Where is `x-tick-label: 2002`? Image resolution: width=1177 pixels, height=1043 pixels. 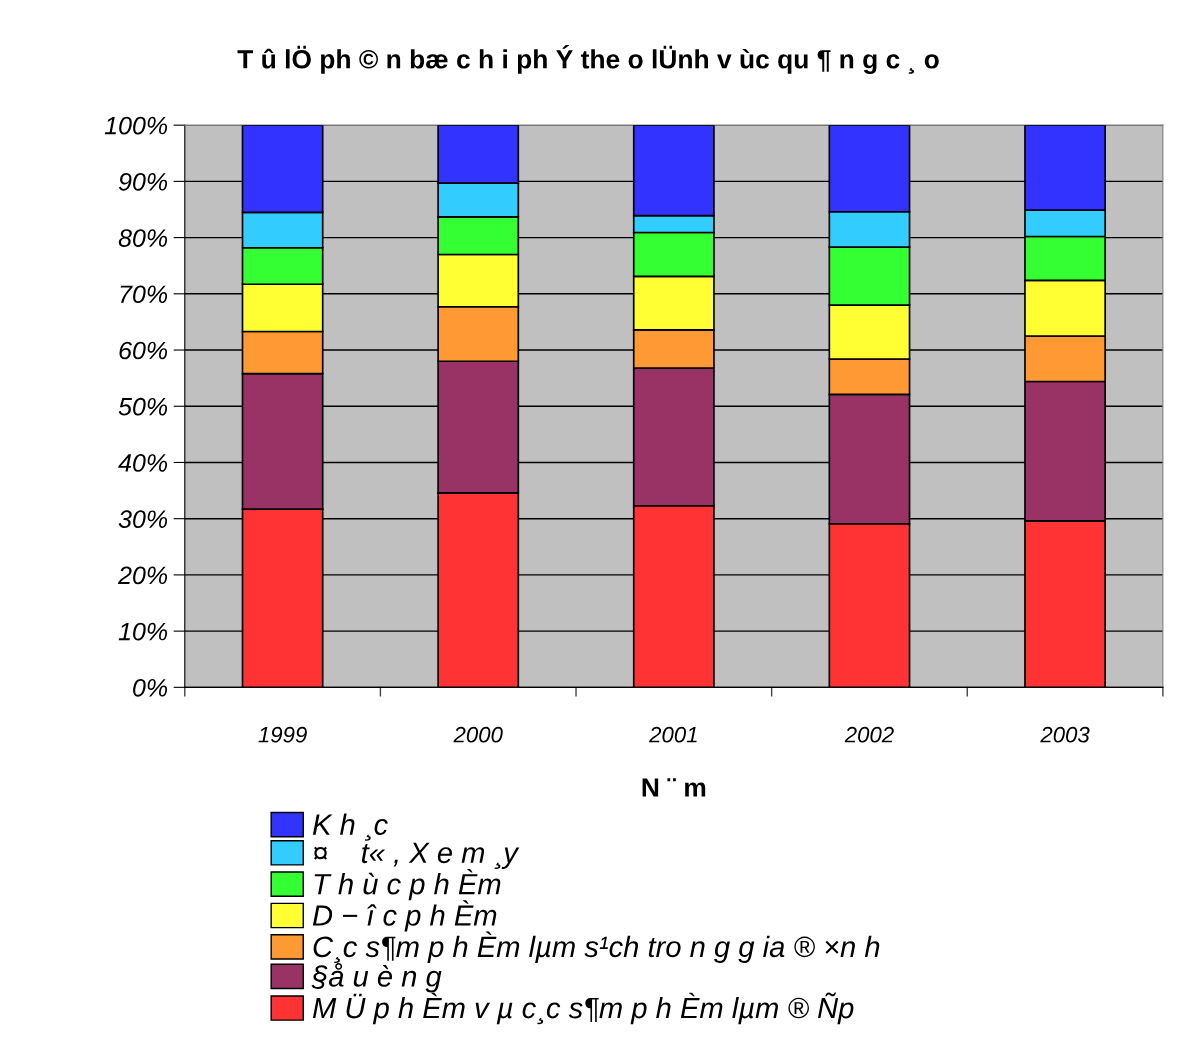
x-tick-label: 2002 is located at coordinates (869, 734).